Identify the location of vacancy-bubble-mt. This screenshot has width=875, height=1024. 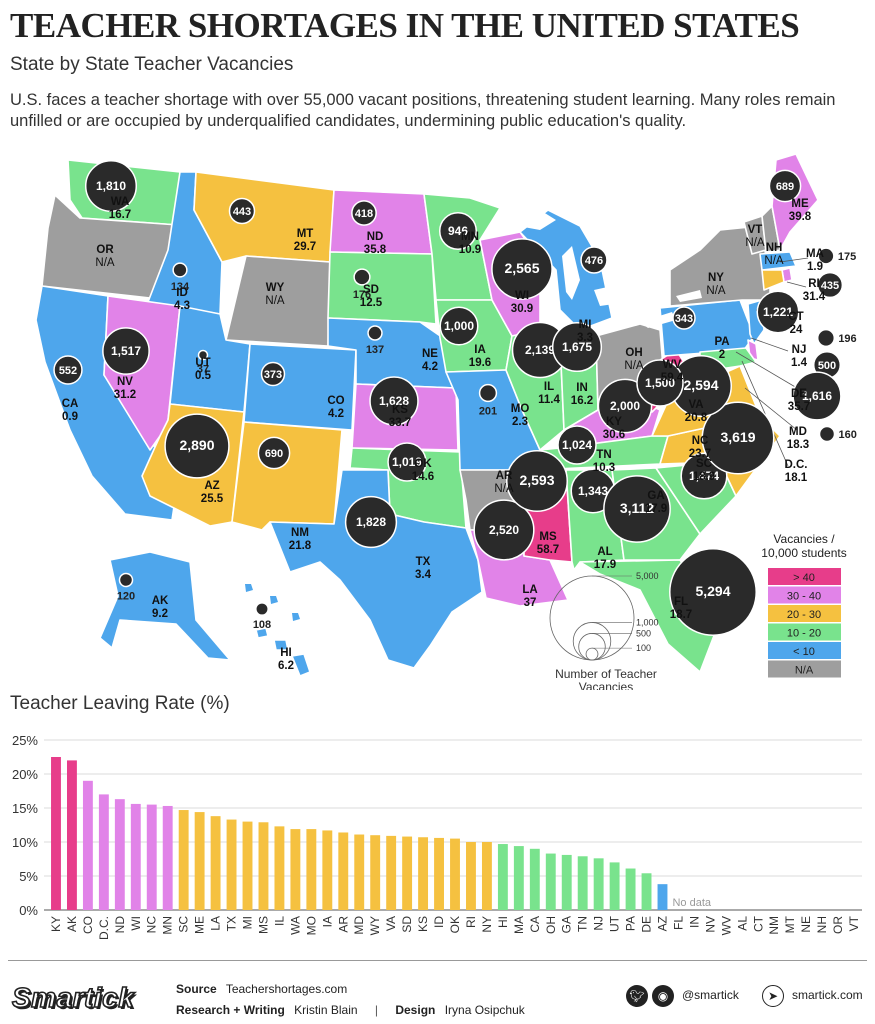
(242, 211).